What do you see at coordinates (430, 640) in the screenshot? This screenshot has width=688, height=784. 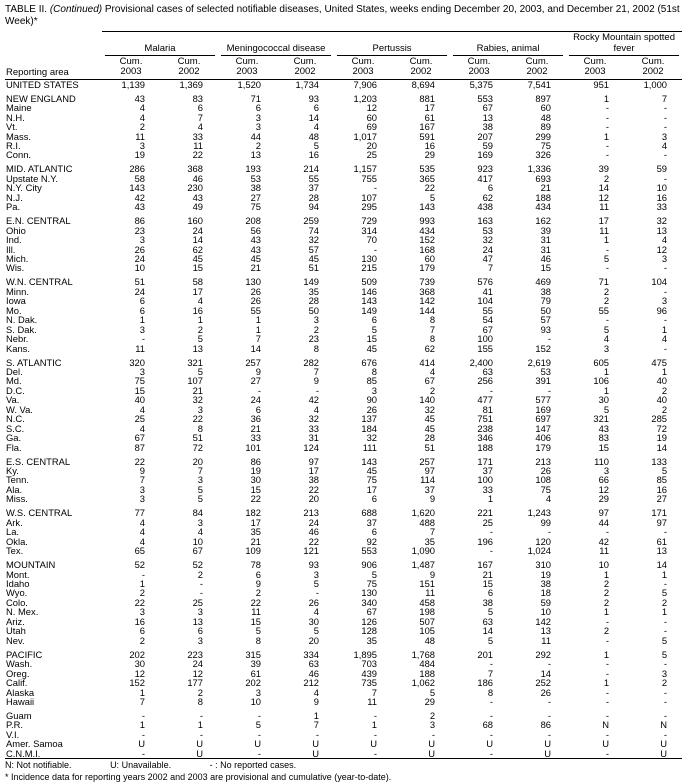 I see `value-cell: 48` at bounding box center [430, 640].